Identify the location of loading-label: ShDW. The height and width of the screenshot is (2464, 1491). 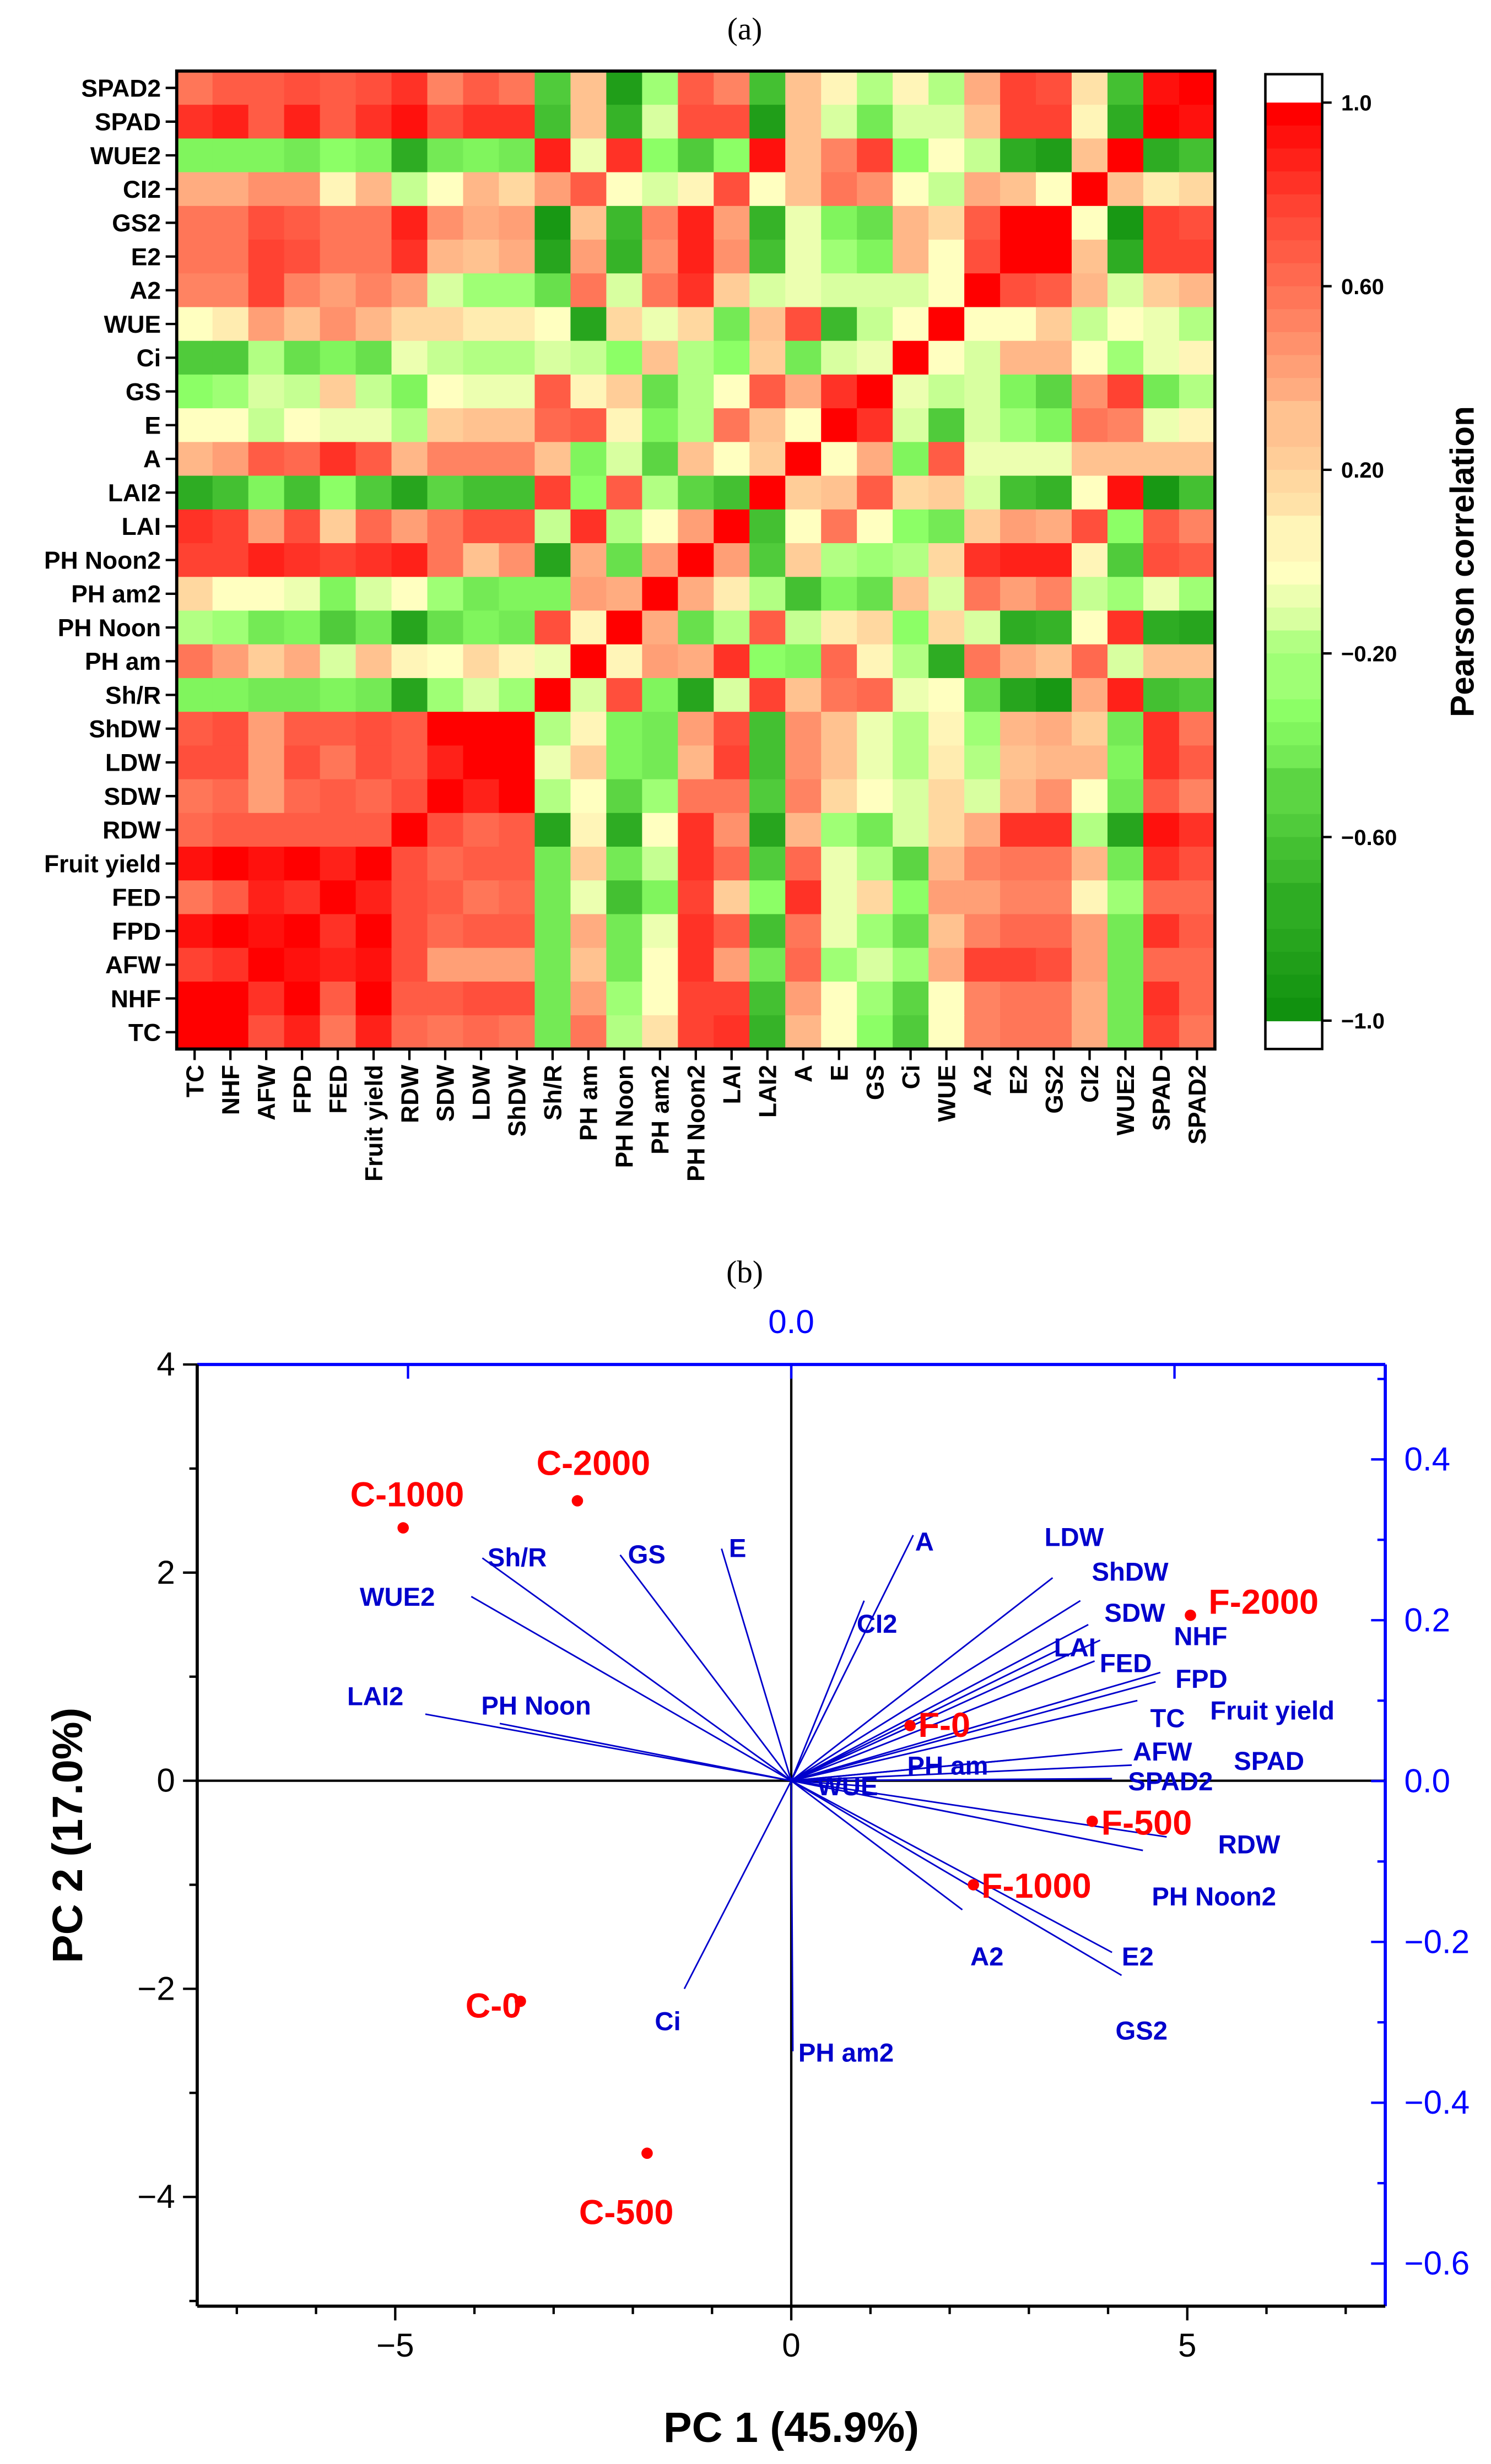
(1130, 1571).